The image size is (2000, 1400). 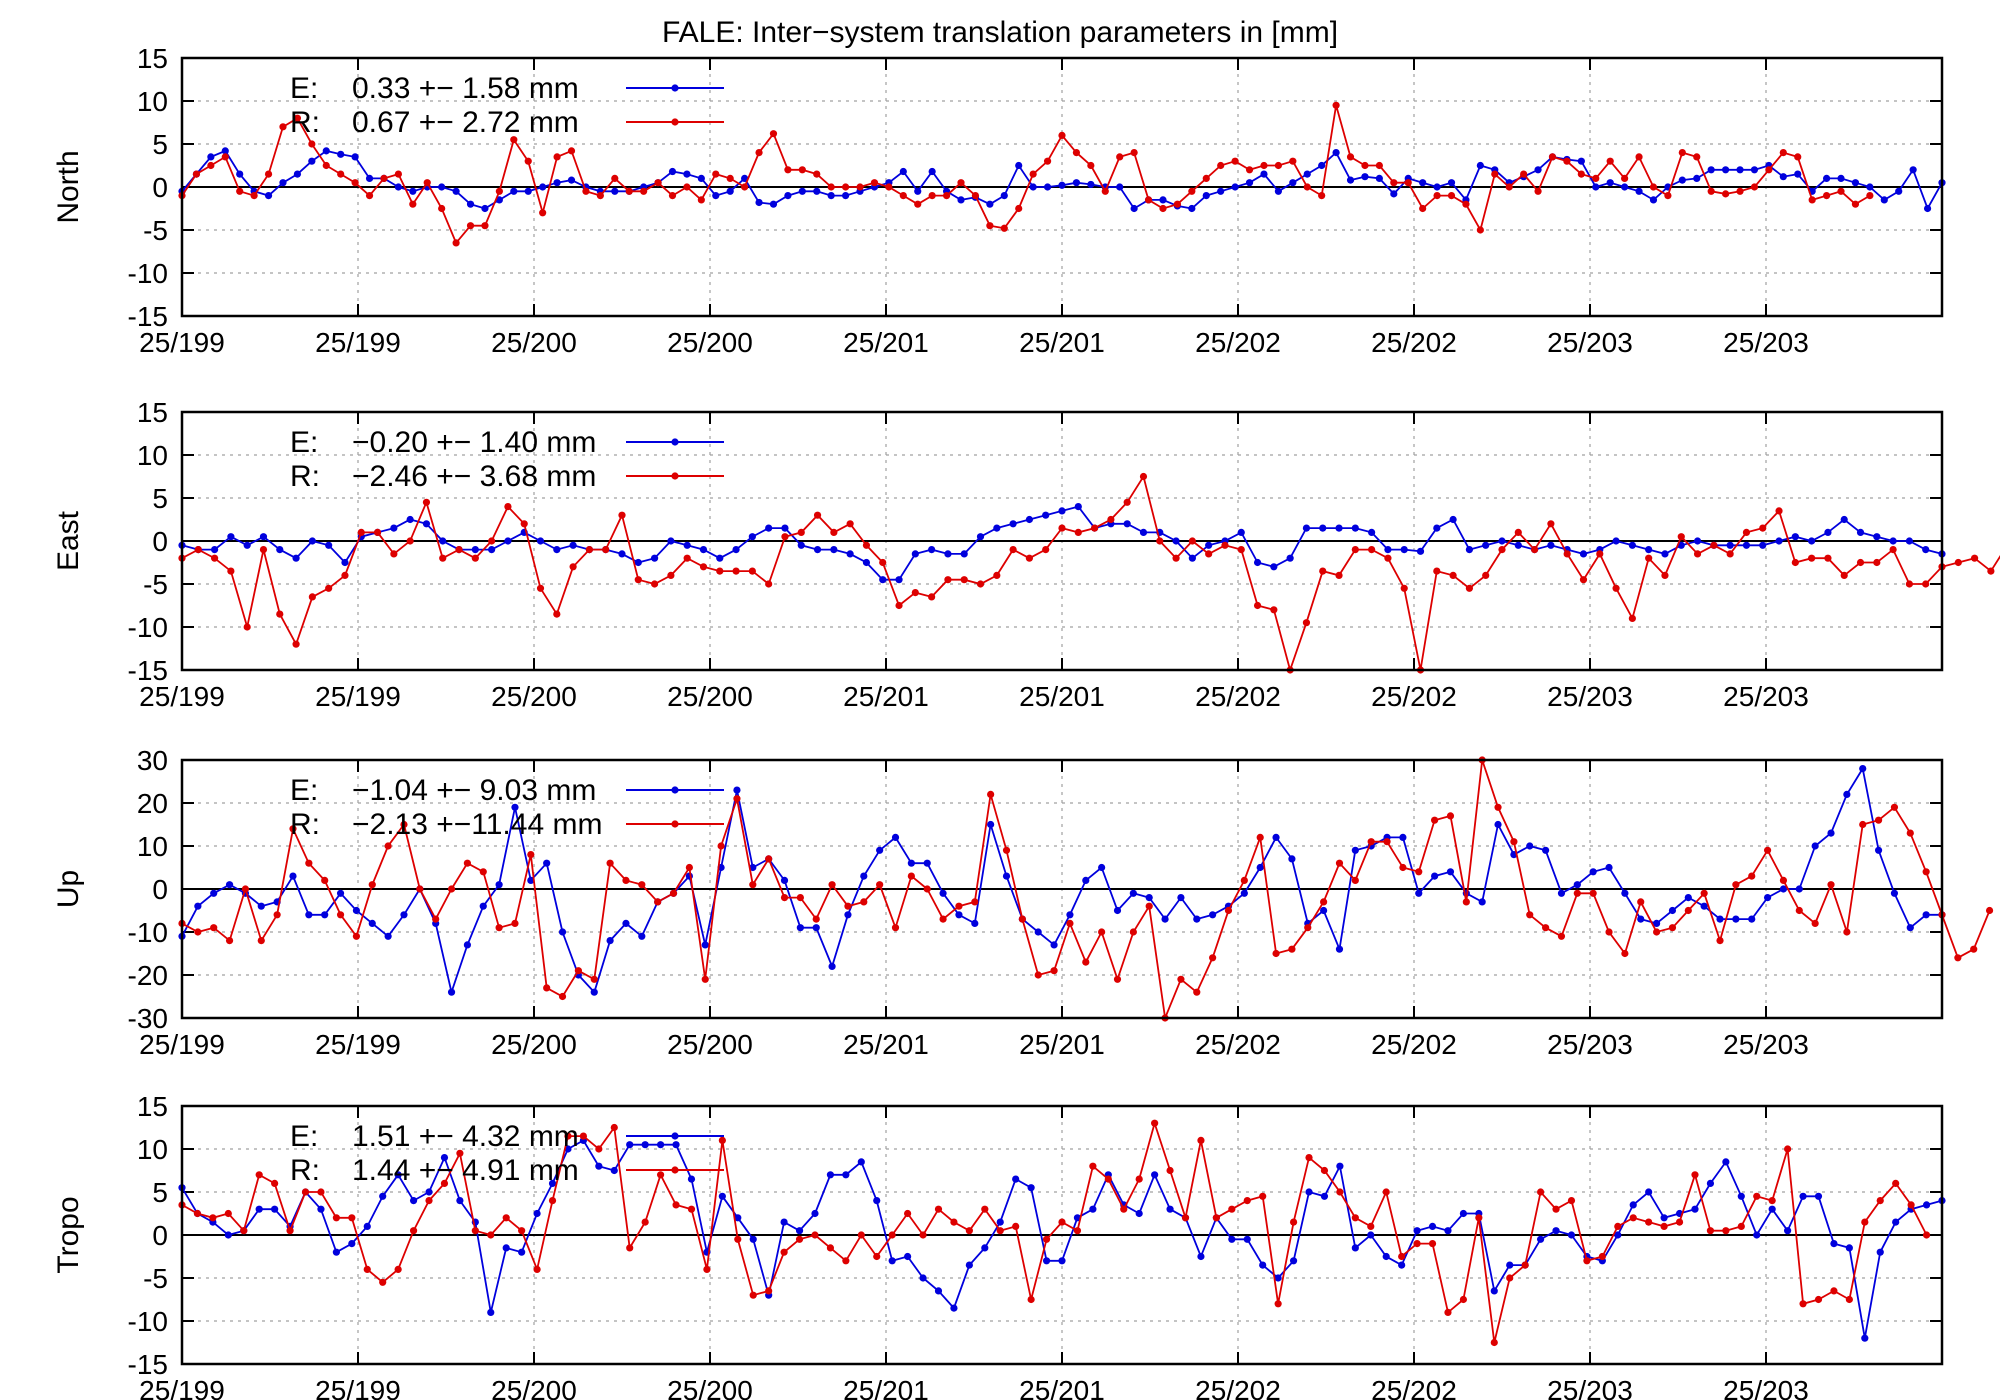 I want to click on x-tick-label: 25/201, so click(x=886, y=696).